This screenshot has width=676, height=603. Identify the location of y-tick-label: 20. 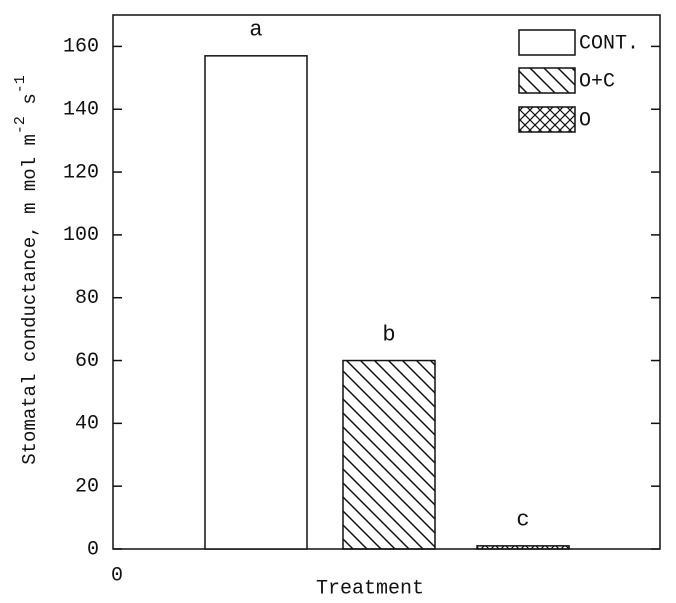
(87, 486).